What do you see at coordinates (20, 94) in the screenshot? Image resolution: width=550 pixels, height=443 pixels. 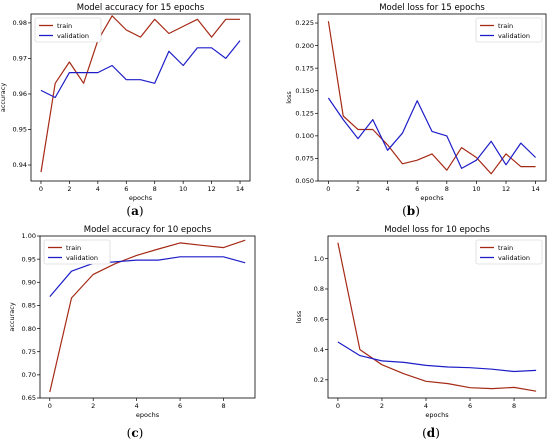 I see `y-tick-label: 0.96` at bounding box center [20, 94].